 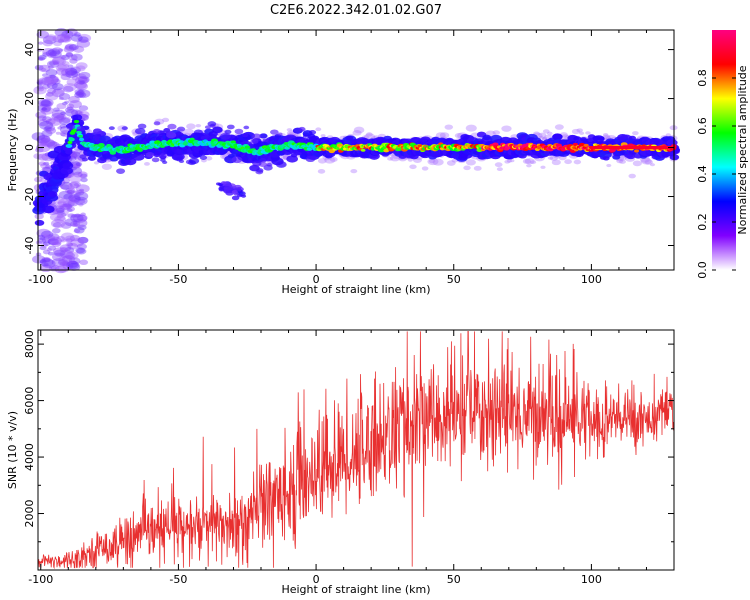 I want to click on spectrogram-x-tick-label: -50, so click(x=178, y=279).